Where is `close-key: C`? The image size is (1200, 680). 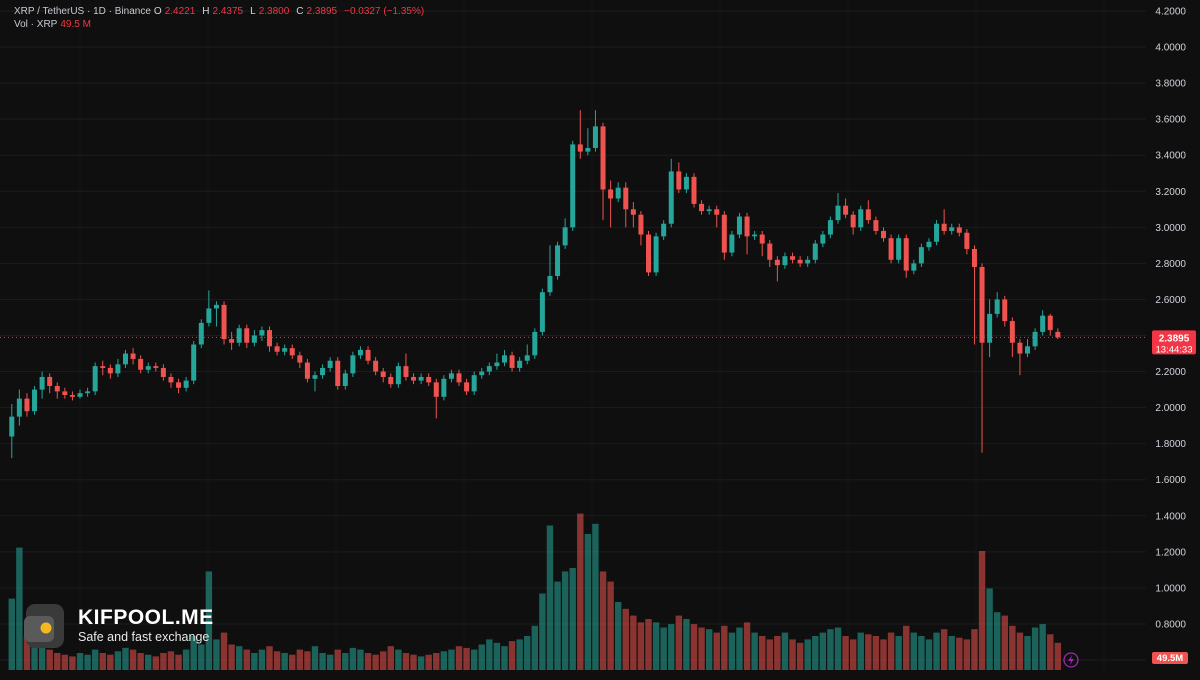
close-key: C is located at coordinates (300, 11).